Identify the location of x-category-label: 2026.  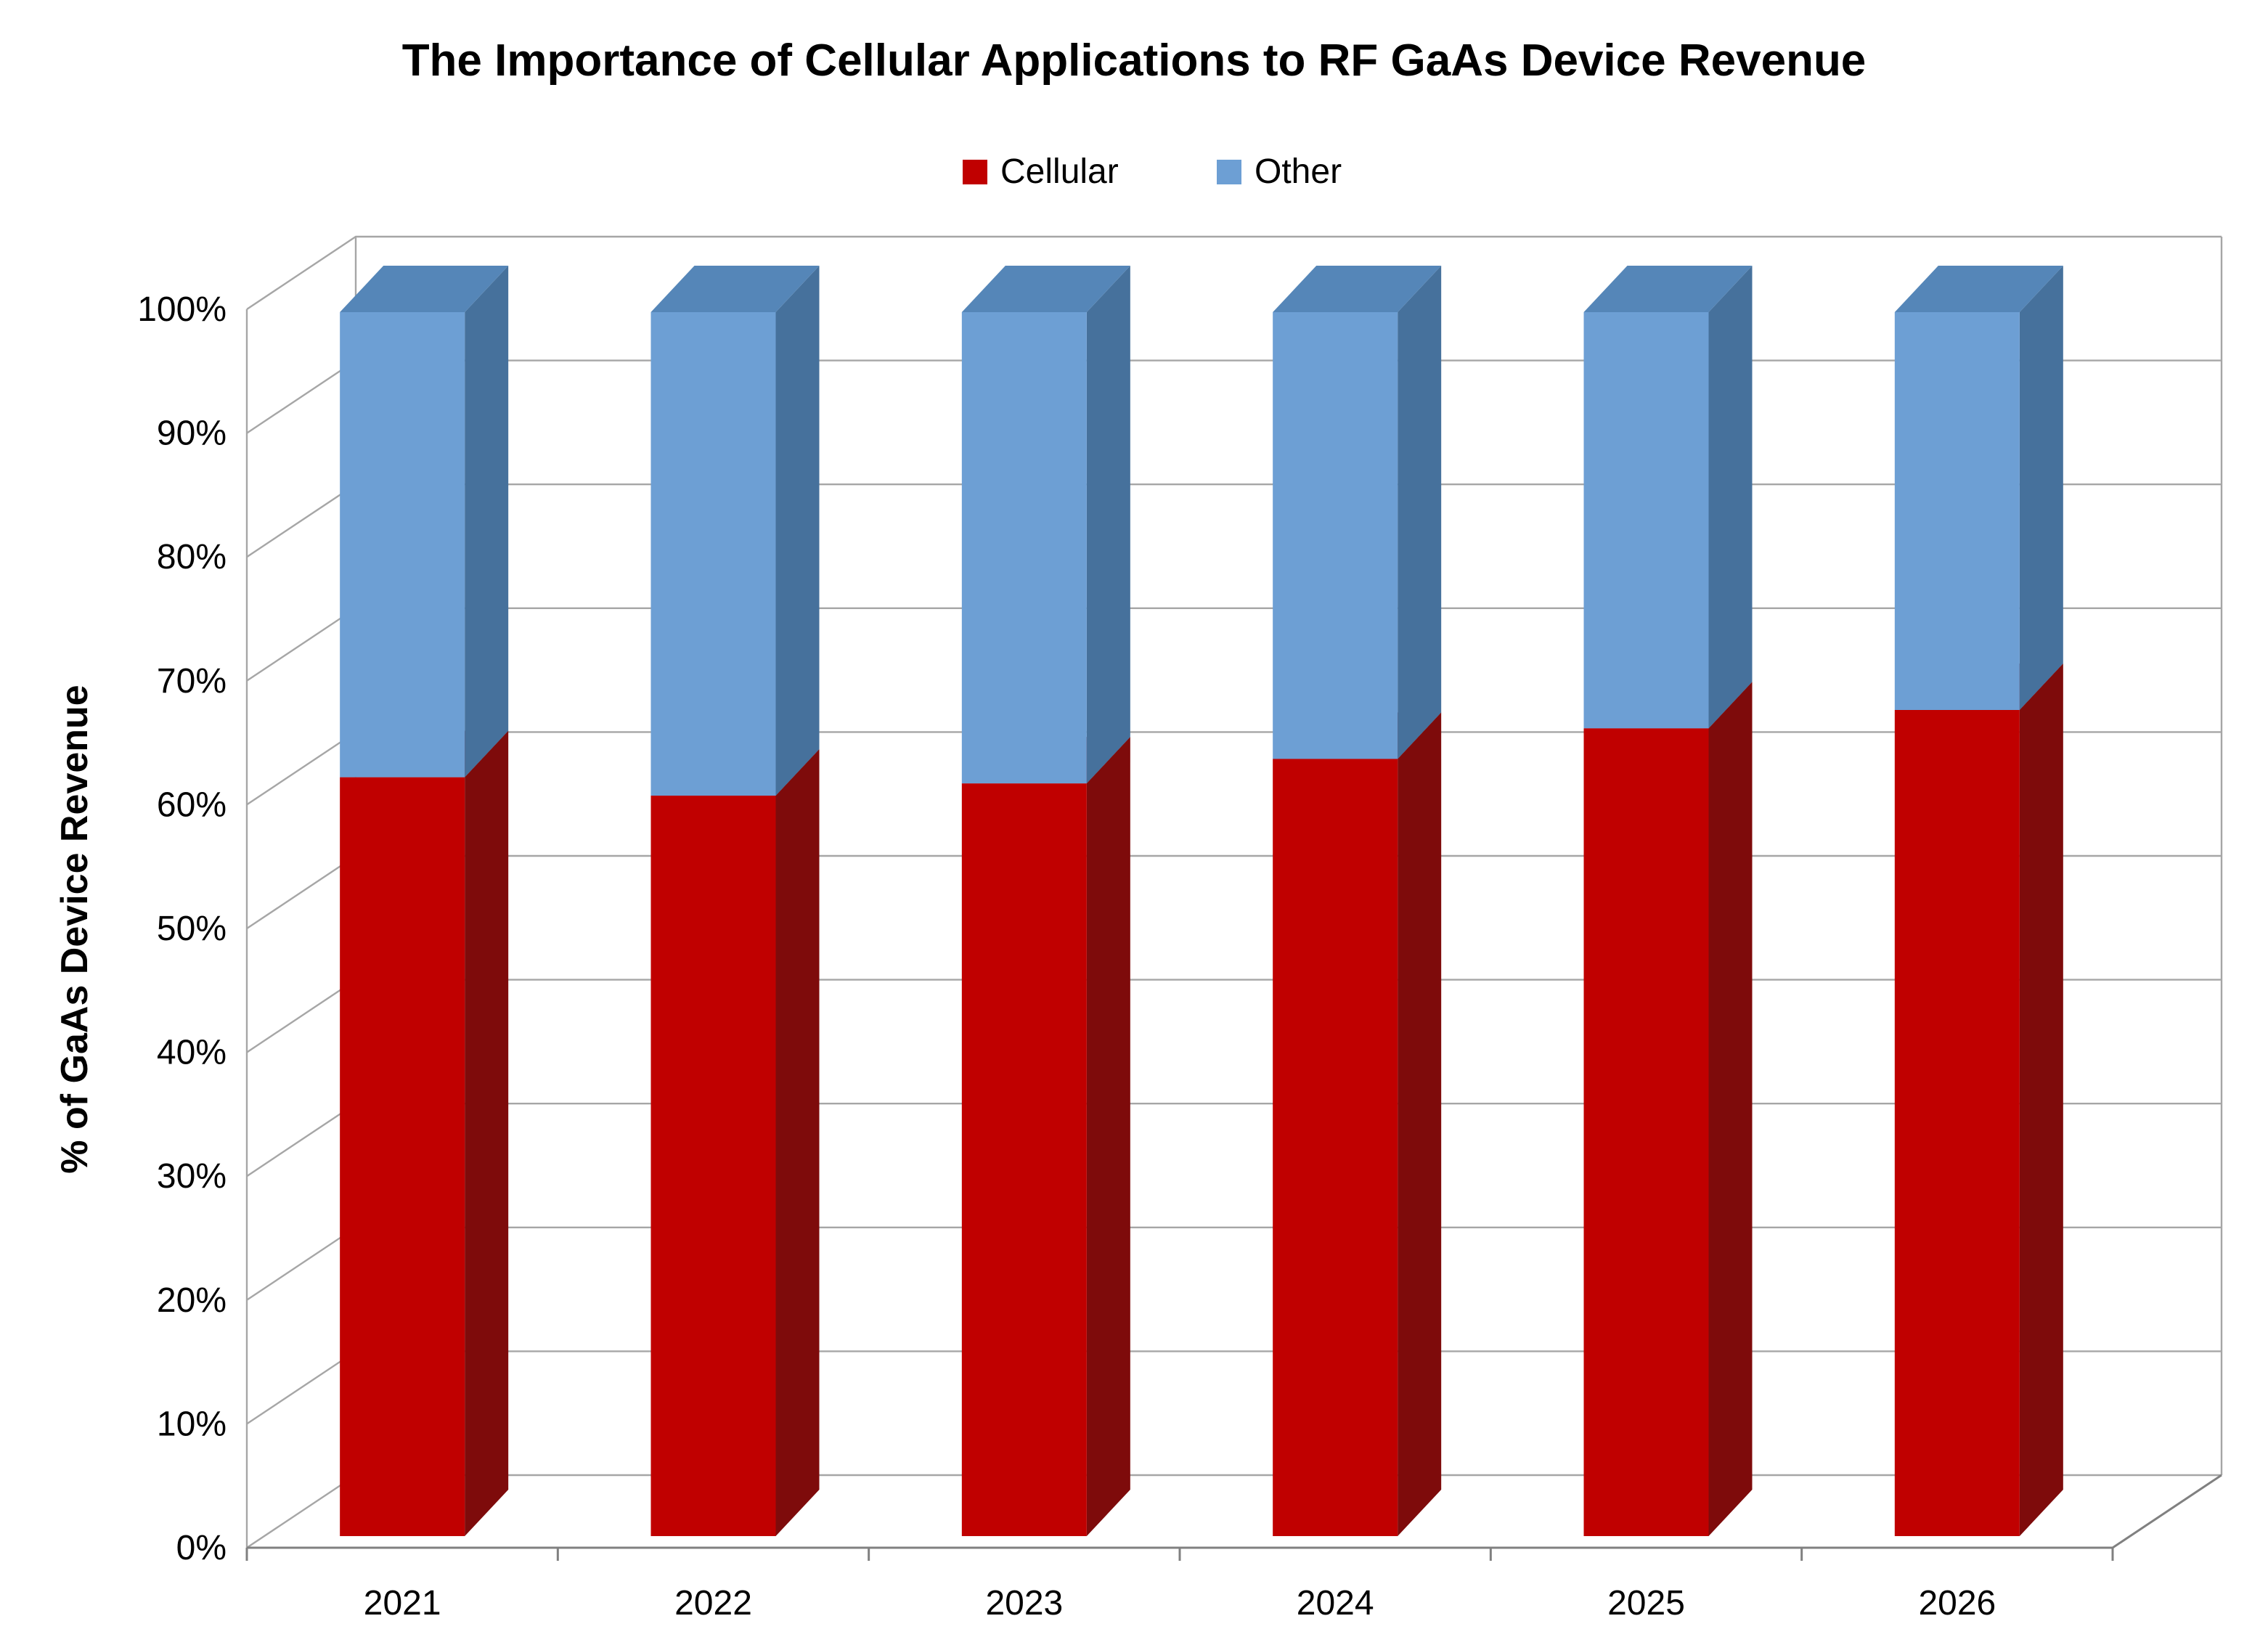
(1957, 1603).